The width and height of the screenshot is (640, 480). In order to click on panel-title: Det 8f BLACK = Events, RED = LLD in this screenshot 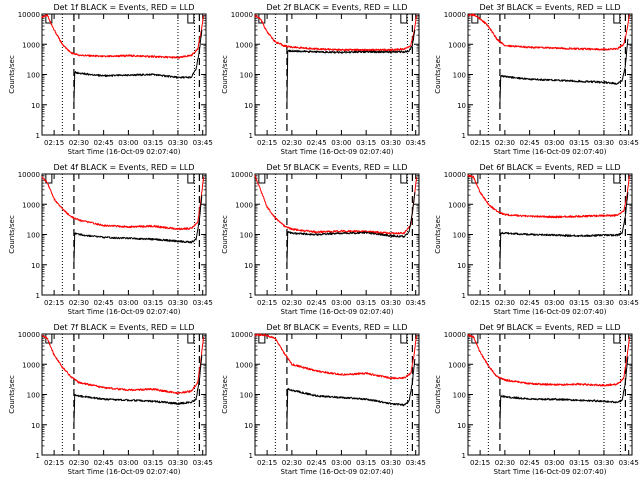, I will do `click(336, 327)`.